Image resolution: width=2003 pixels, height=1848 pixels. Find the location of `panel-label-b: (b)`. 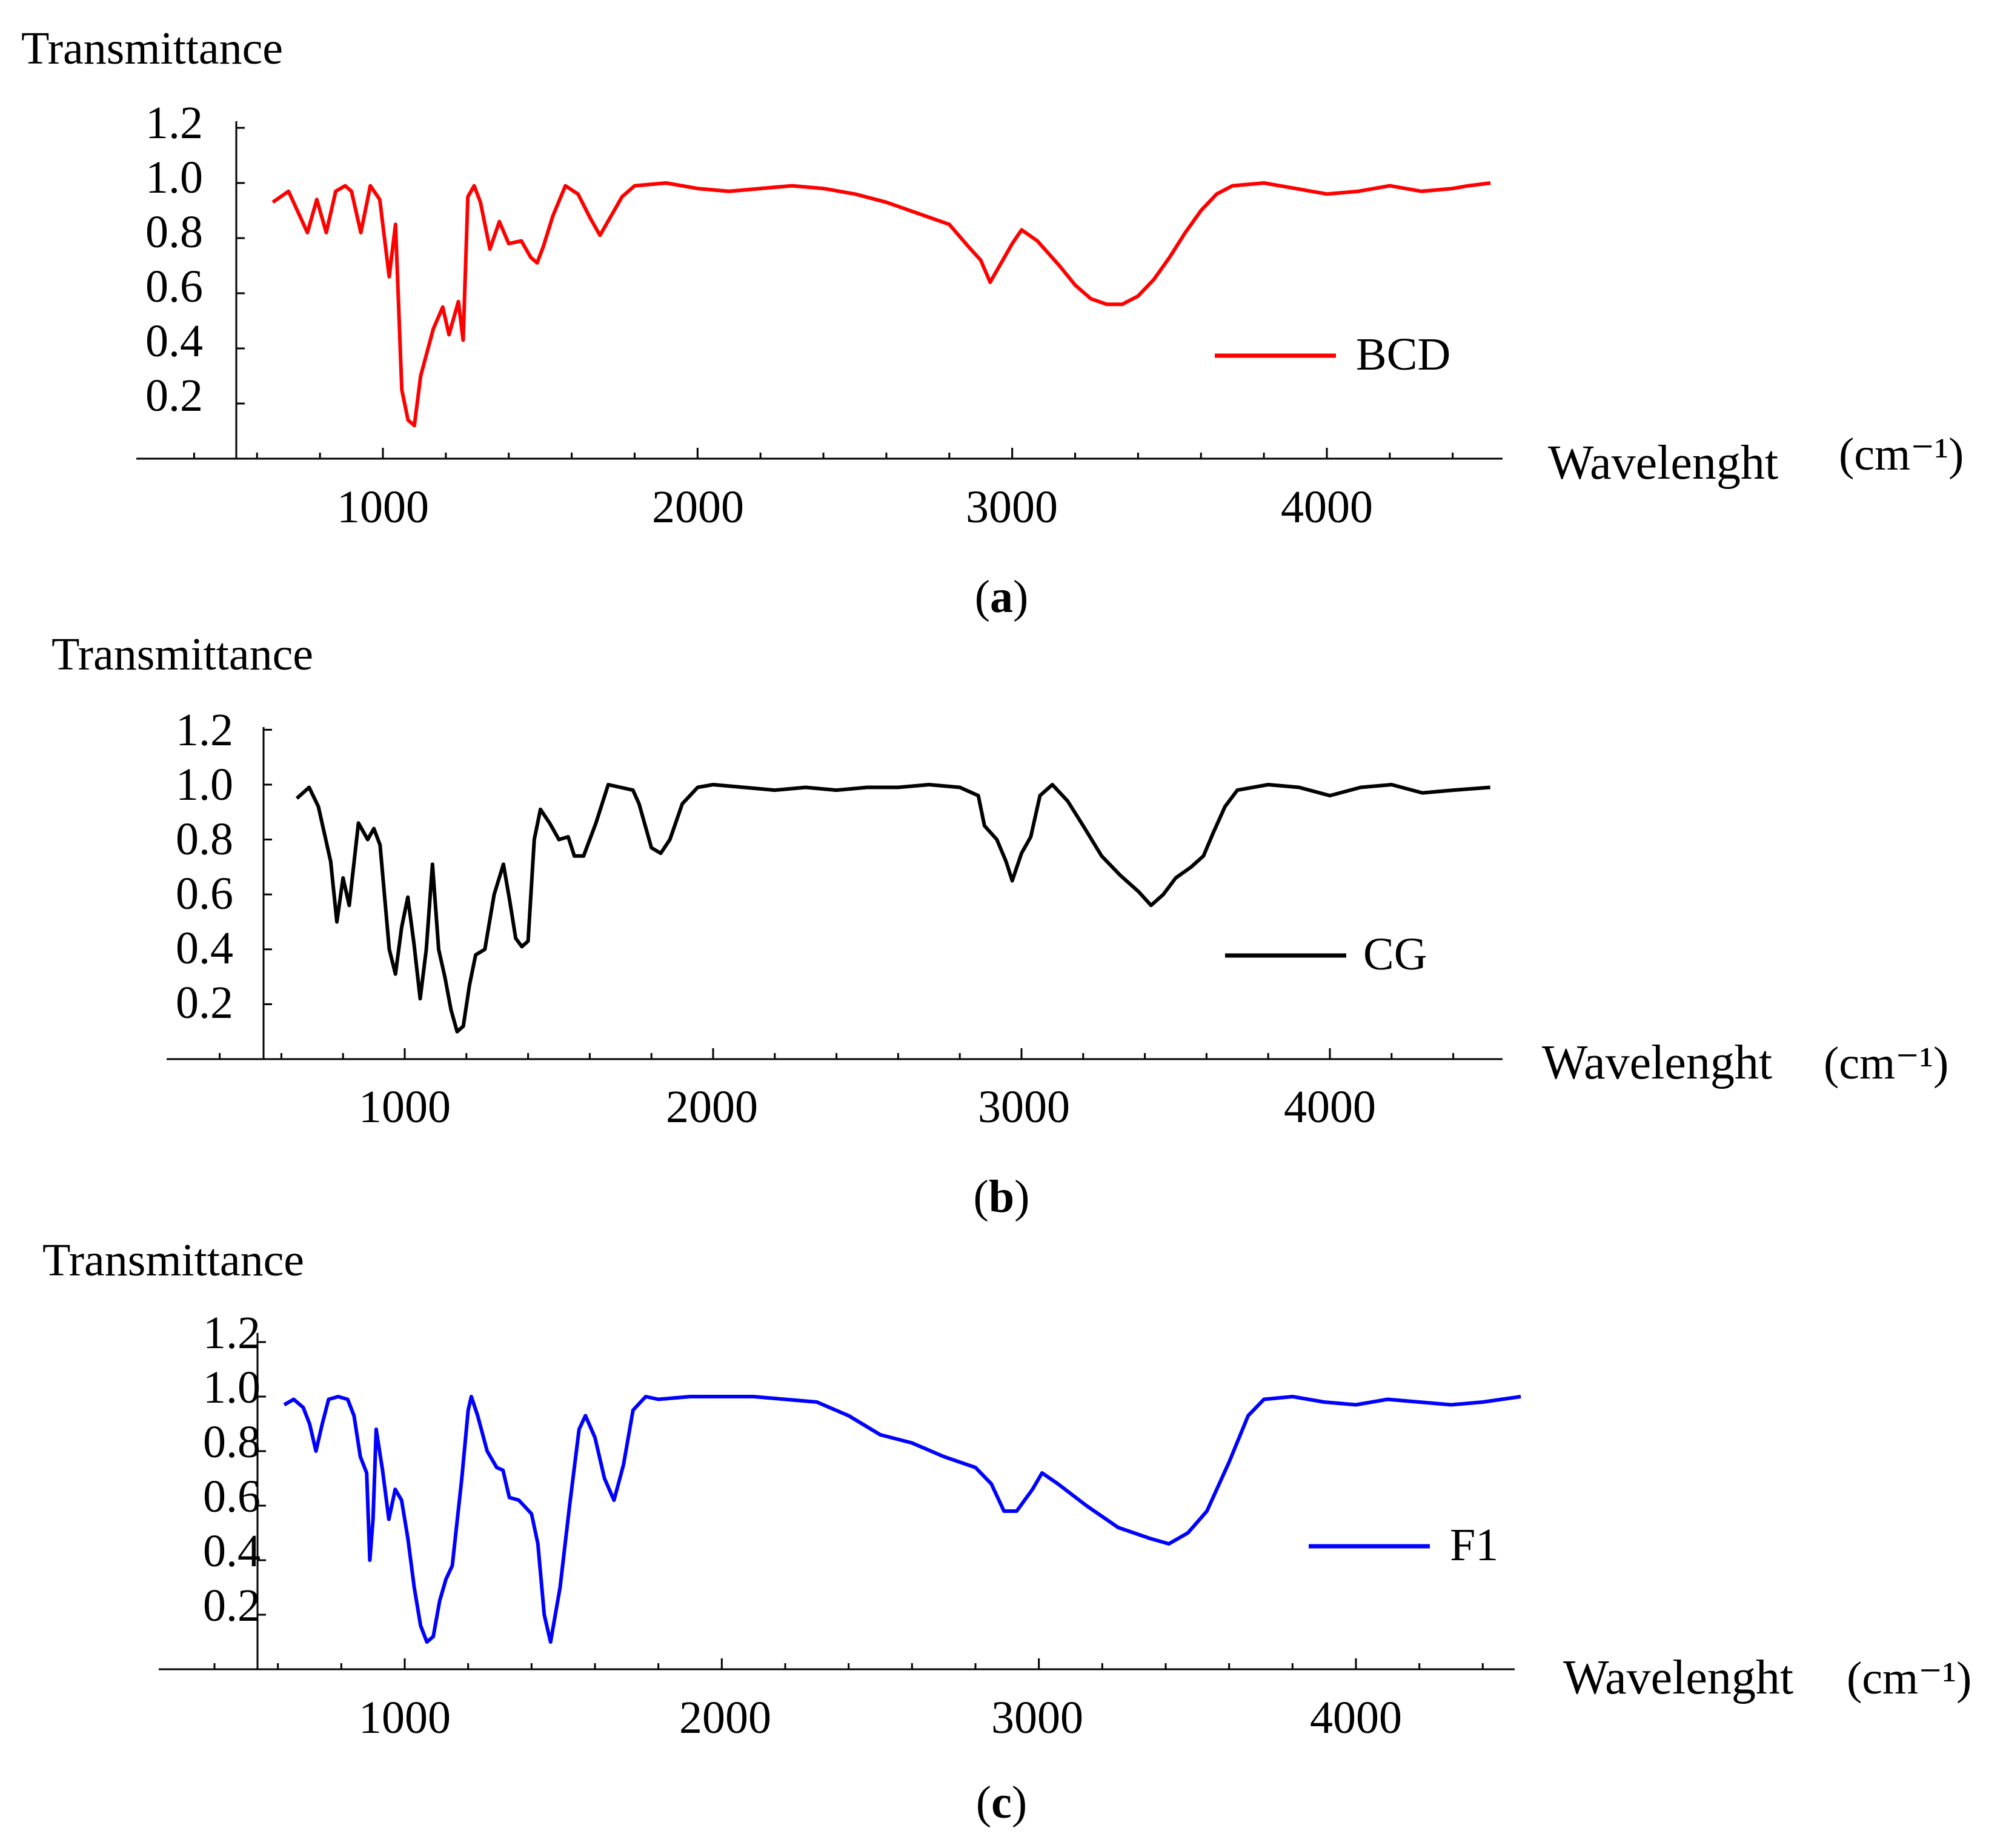

panel-label-b: (b) is located at coordinates (1002, 1196).